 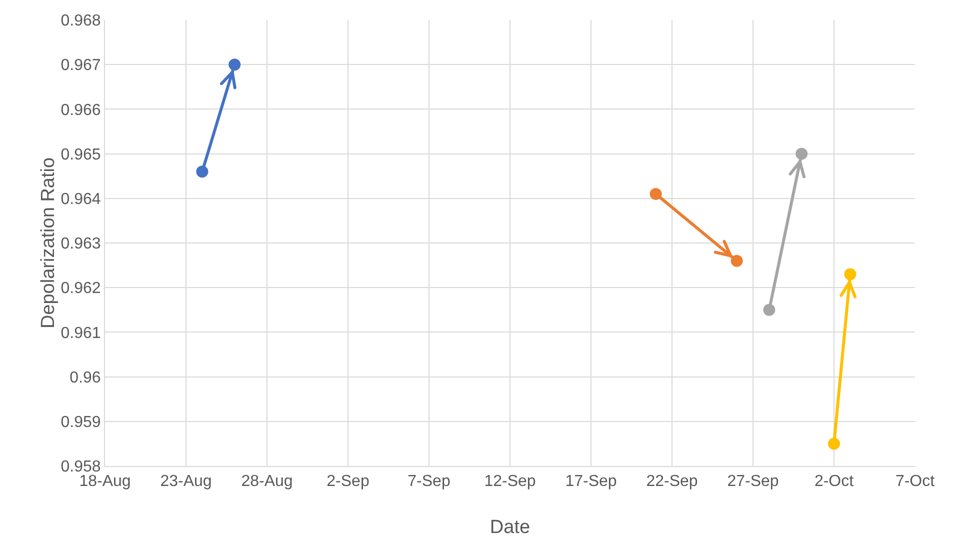 What do you see at coordinates (510, 527) in the screenshot?
I see `x-axis-title: Date` at bounding box center [510, 527].